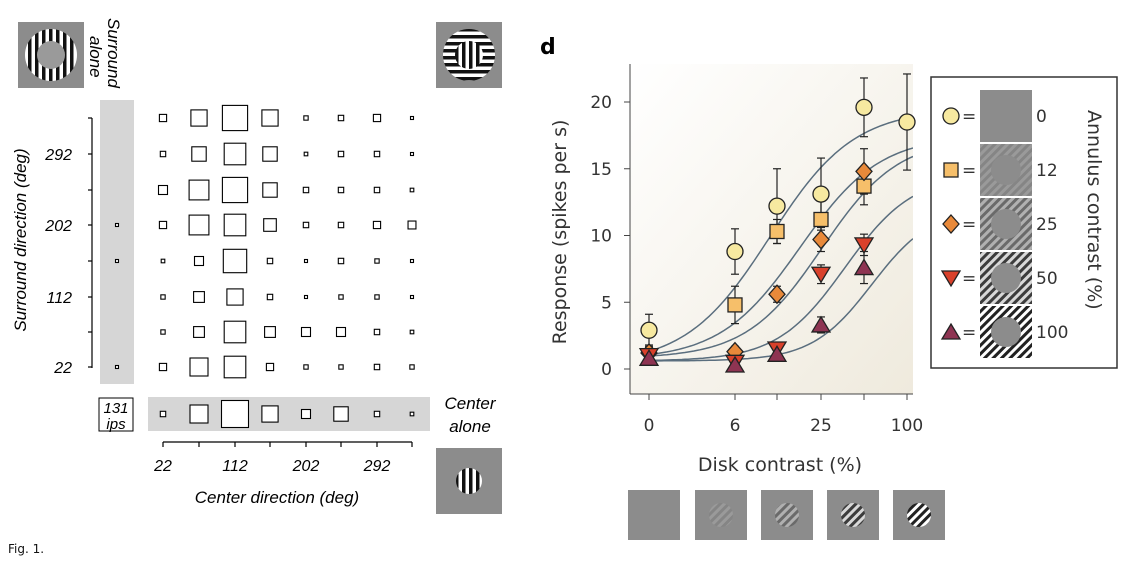 The height and width of the screenshot is (563, 1137). Describe the element at coordinates (95, 57) in the screenshot. I see `surround-alone-label-line2: alone` at that location.